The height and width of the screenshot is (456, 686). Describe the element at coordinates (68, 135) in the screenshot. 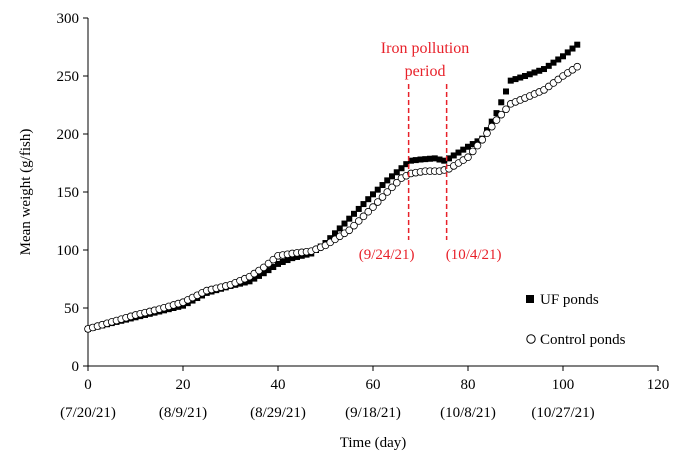

I see `y-tick-label: 200` at that location.